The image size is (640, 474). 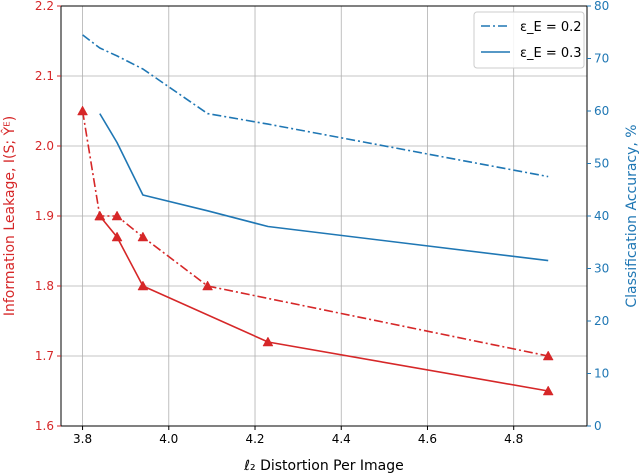 I want to click on legend-label-eps-03: ε_E = 0.3, so click(x=551, y=53).